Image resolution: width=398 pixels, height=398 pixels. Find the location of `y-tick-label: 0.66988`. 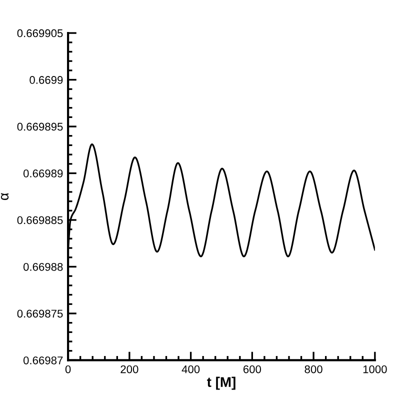

y-tick-label: 0.66988 is located at coordinates (43, 266).